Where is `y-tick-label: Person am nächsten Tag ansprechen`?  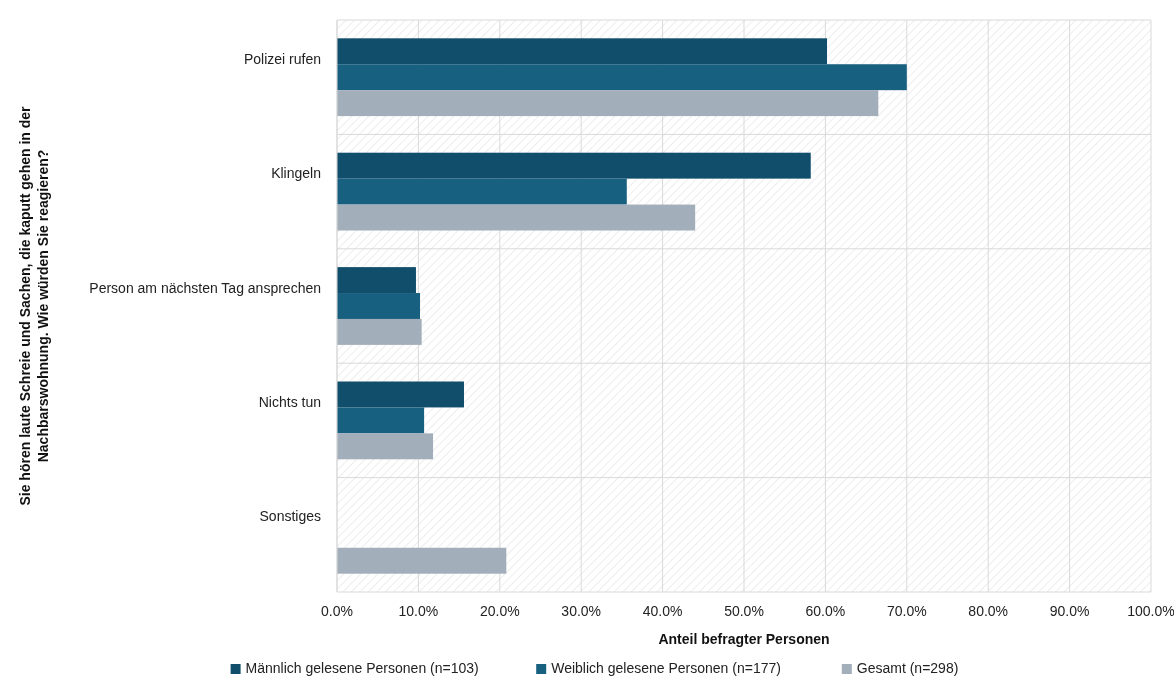 y-tick-label: Person am nächsten Tag ansprechen is located at coordinates (205, 287).